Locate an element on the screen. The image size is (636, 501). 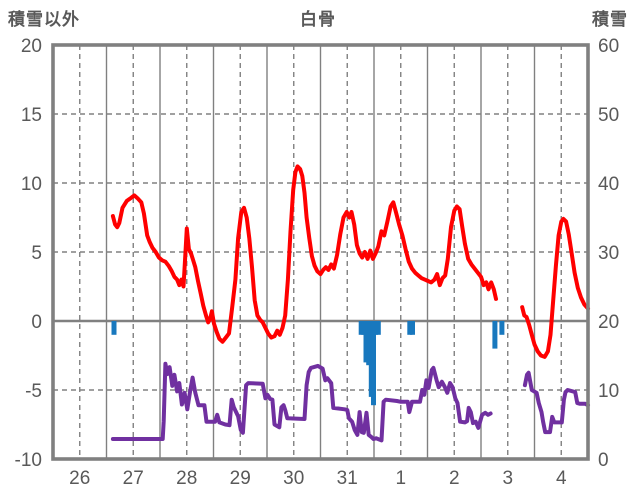
svg-text: 2 is located at coordinates (454, 478).